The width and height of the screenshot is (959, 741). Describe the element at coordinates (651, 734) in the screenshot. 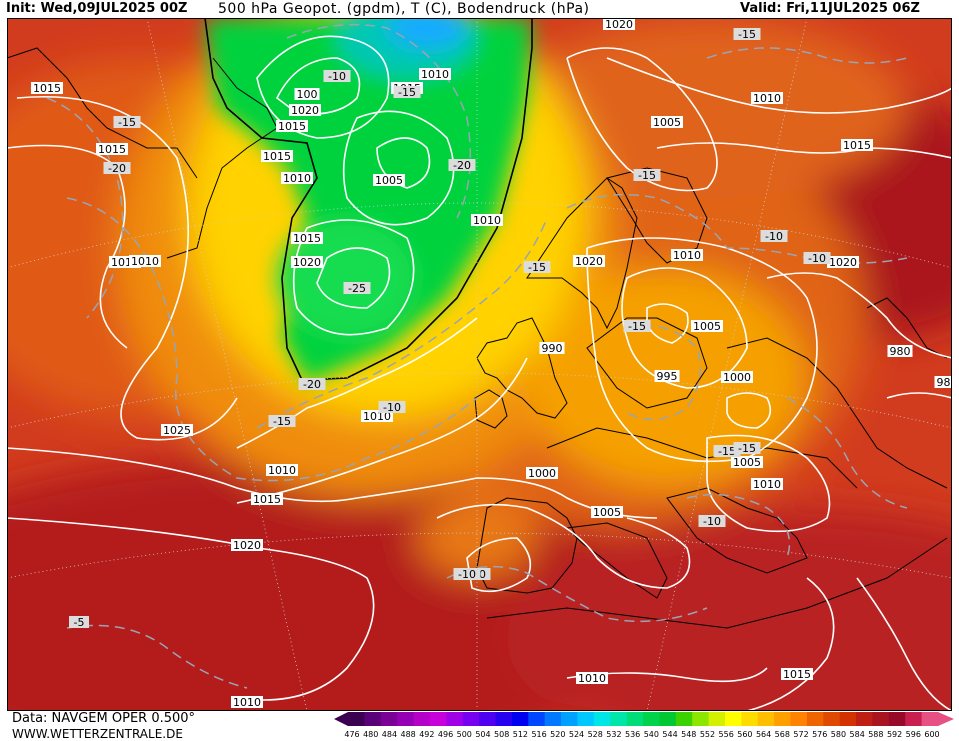

I see `legend-tick-label: 540` at that location.